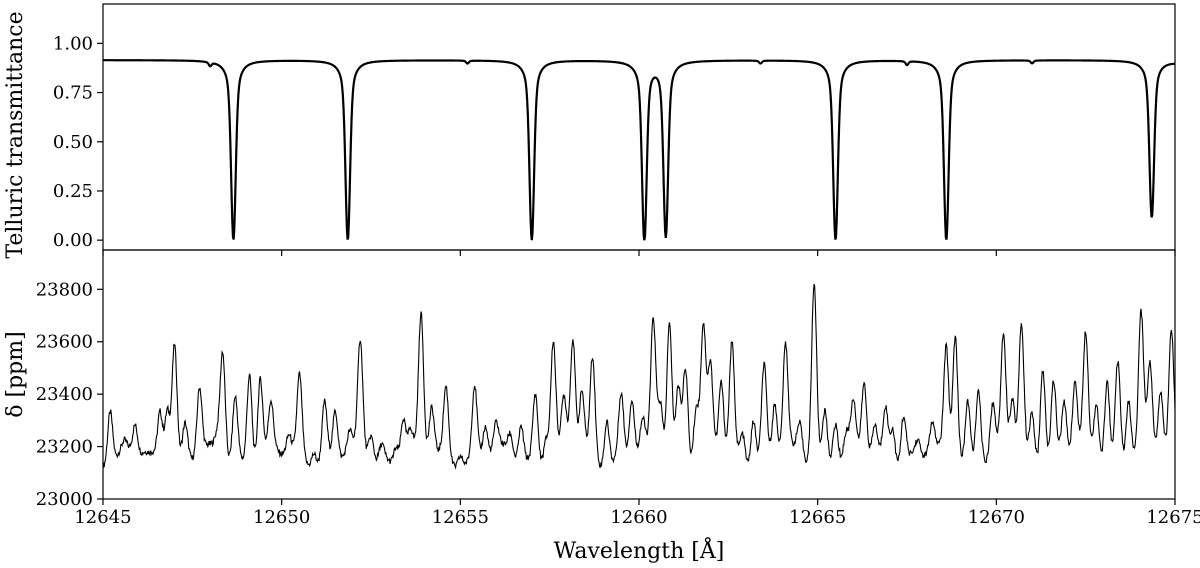 The width and height of the screenshot is (1200, 568). I want to click on x-axis-title: Wavelength [Å], so click(639, 550).